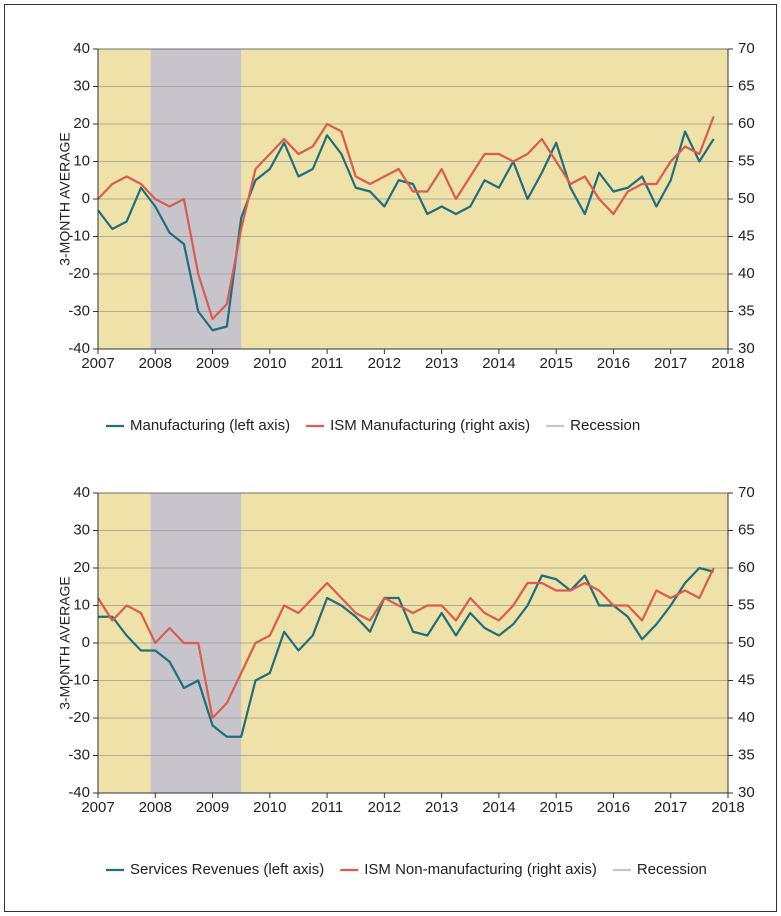 Image resolution: width=781 pixels, height=916 pixels. Describe the element at coordinates (430, 425) in the screenshot. I see `legend-label: ISM Manufacturing (right axis)` at that location.